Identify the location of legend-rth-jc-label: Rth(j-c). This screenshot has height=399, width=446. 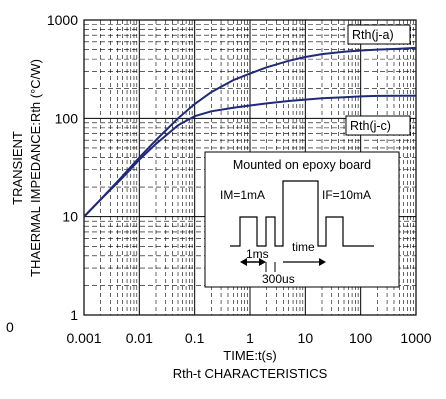
(370, 126).